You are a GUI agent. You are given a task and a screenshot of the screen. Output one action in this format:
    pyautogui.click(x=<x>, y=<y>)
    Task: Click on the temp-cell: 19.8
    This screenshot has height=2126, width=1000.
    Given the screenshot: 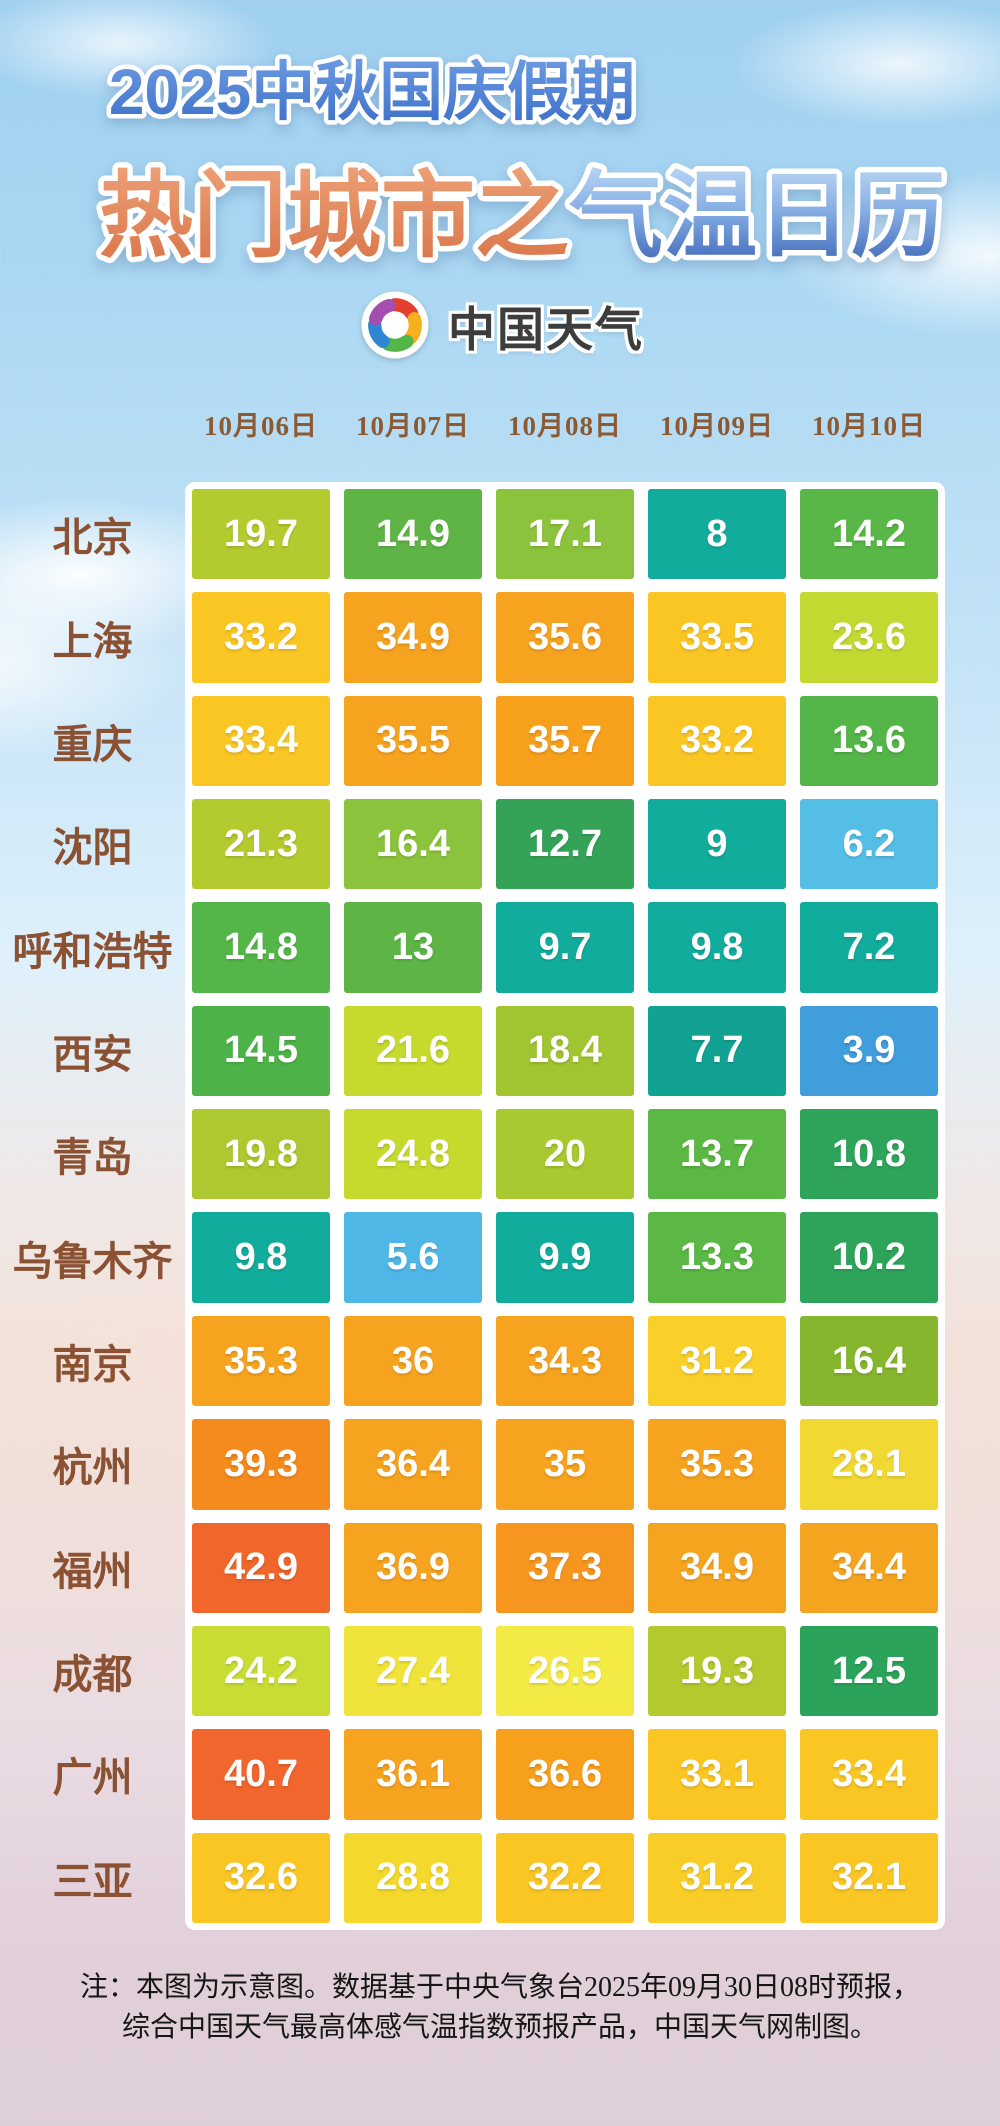 What is the action you would take?
    pyautogui.click(x=261, y=1154)
    